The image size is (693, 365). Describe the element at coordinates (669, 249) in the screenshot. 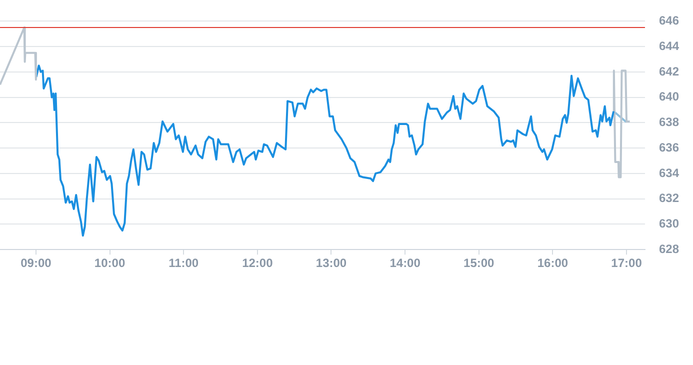

I see `y-tick-label: 628` at that location.